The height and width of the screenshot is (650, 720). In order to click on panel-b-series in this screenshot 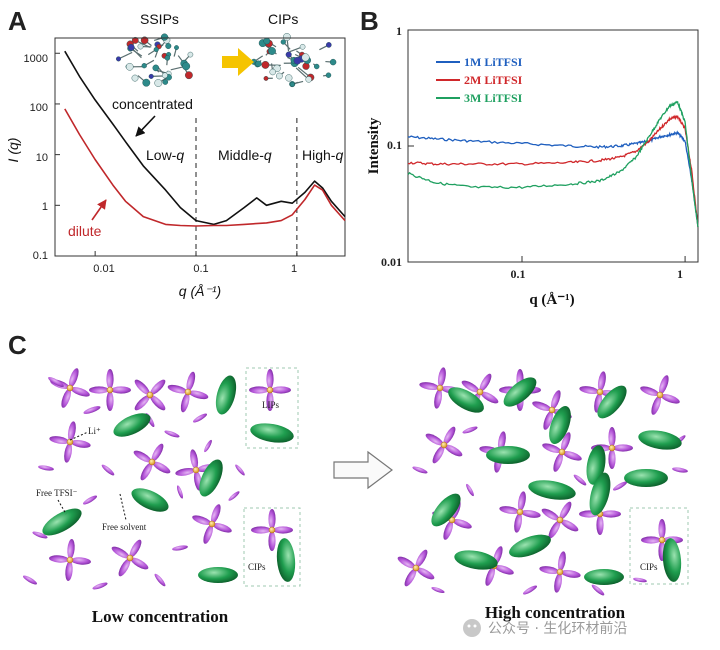, I will do `click(553, 164)`.